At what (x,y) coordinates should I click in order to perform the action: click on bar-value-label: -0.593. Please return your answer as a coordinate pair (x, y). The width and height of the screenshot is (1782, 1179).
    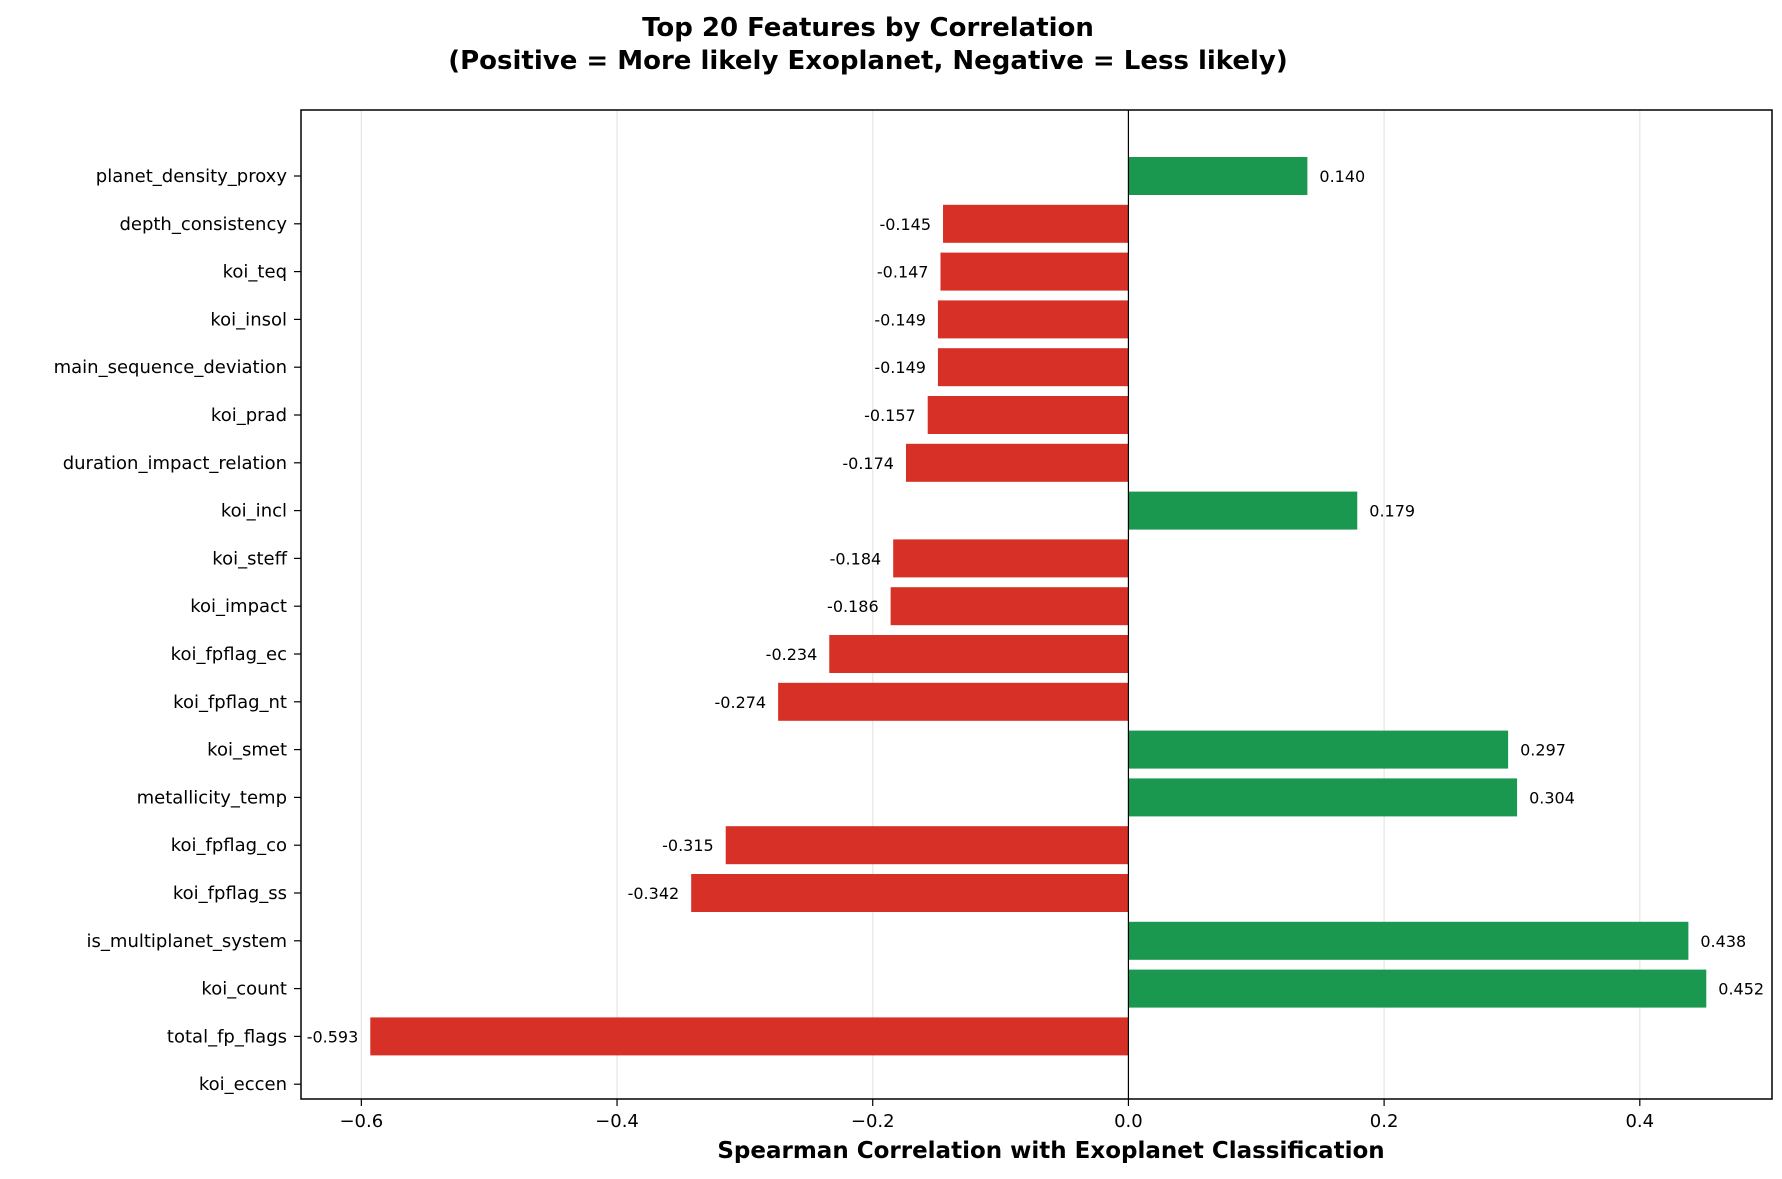
    Looking at the image, I should click on (333, 1036).